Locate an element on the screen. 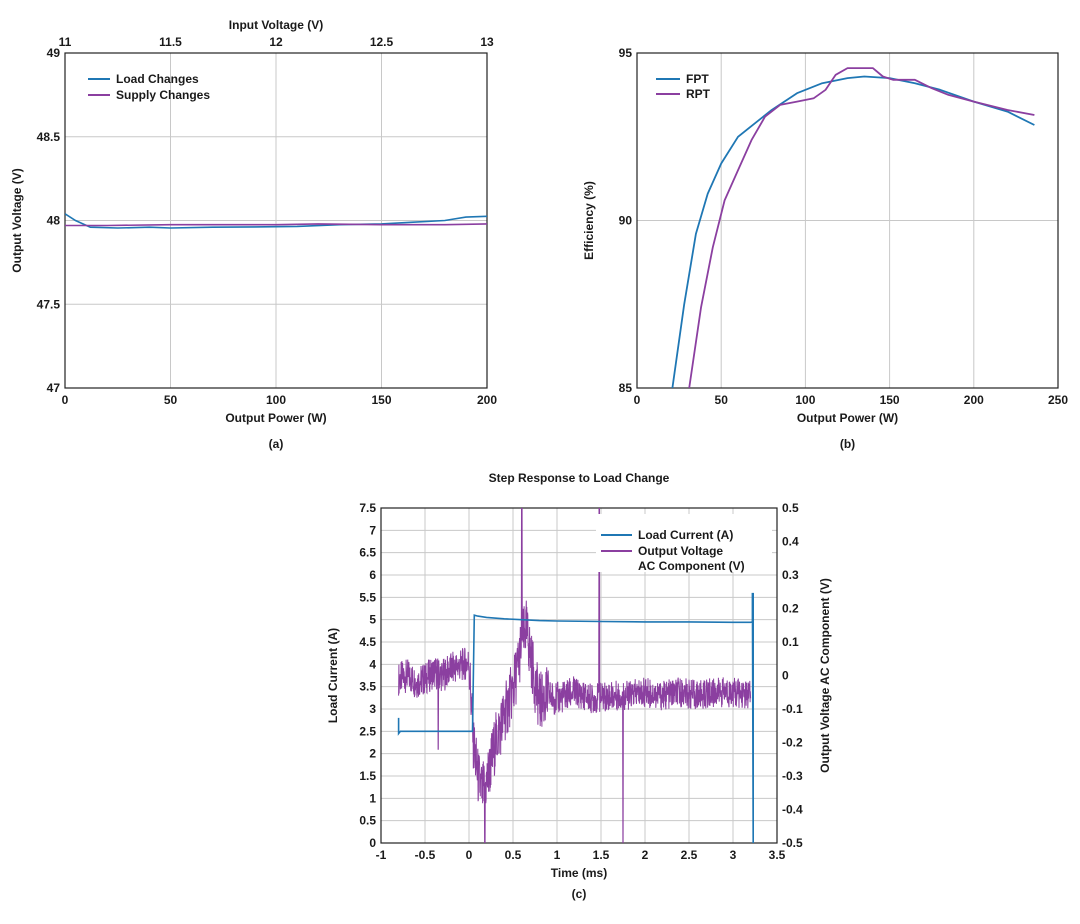  legend-label: Output Voltage is located at coordinates (680, 551).